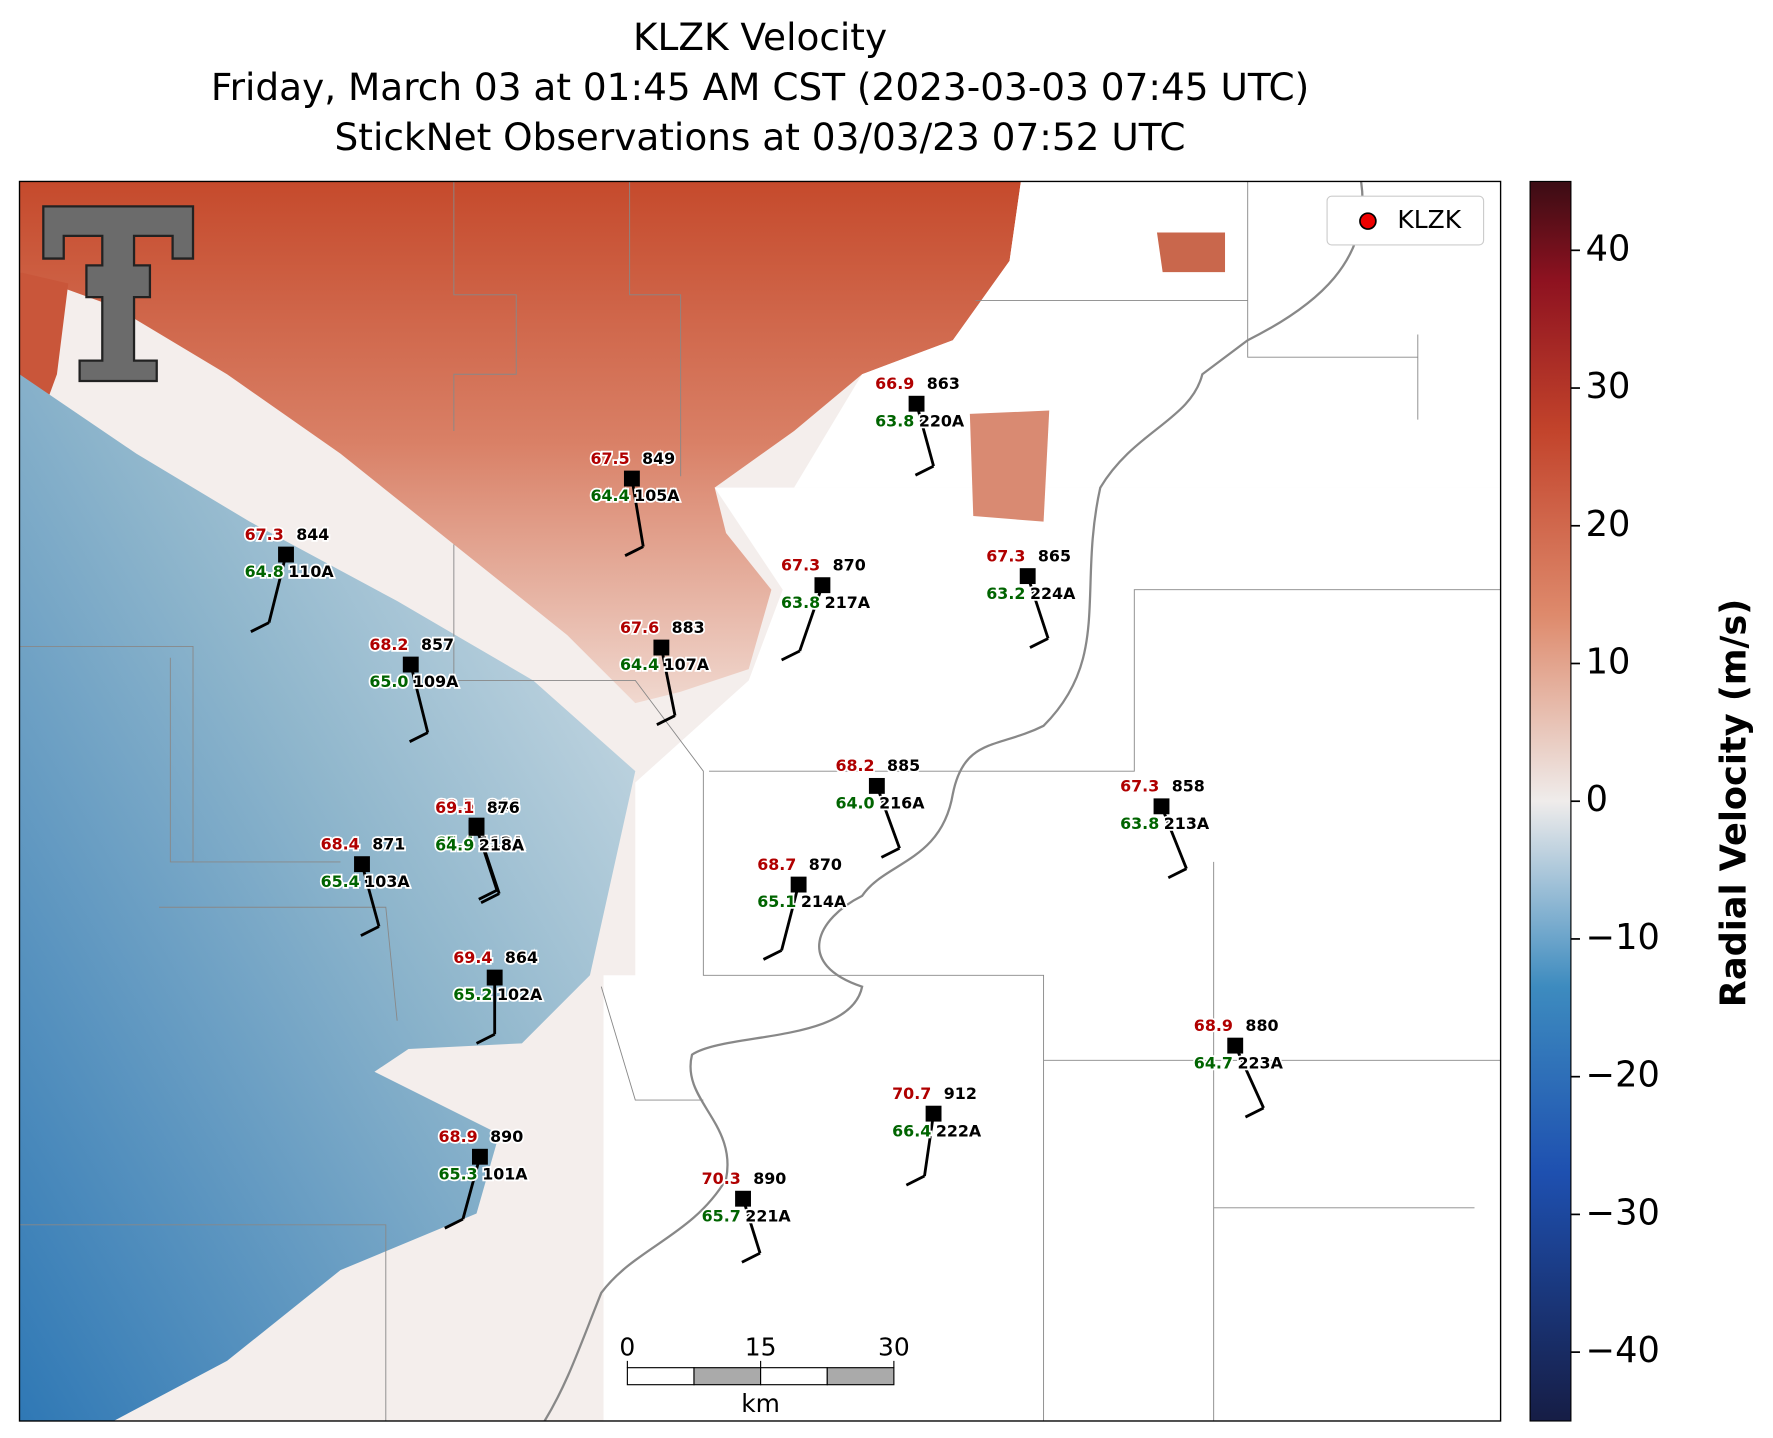  I want to click on station-number: 871, so click(388, 843).